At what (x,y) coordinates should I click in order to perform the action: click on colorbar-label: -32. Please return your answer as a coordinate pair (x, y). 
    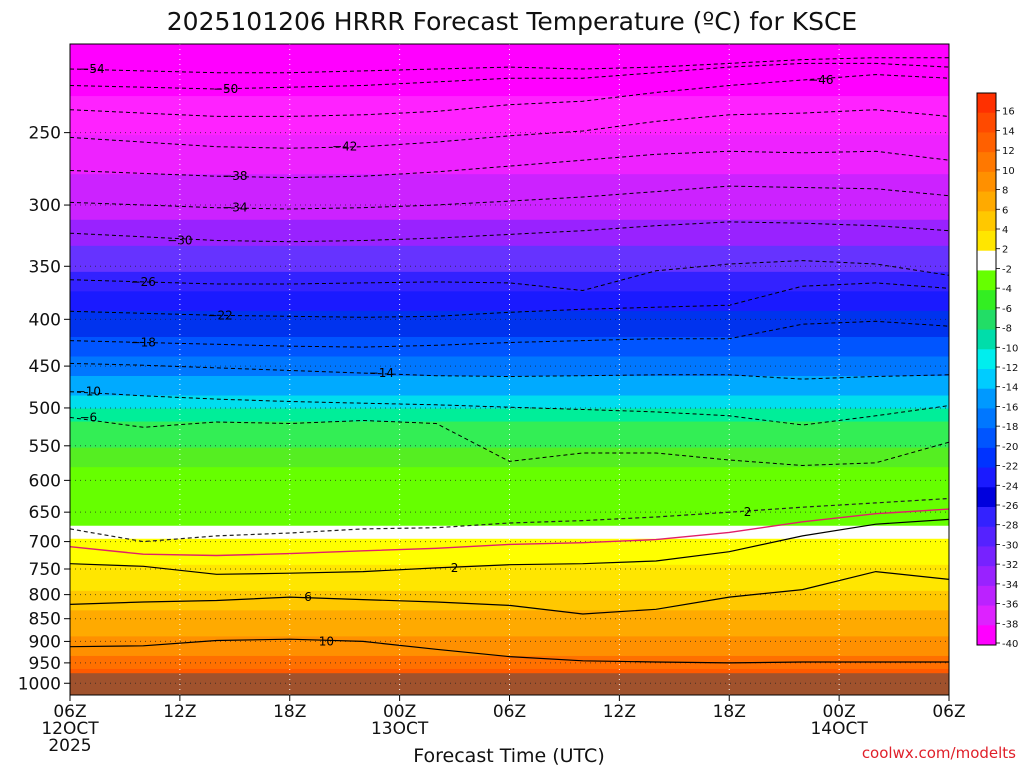
    Looking at the image, I should click on (1010, 565).